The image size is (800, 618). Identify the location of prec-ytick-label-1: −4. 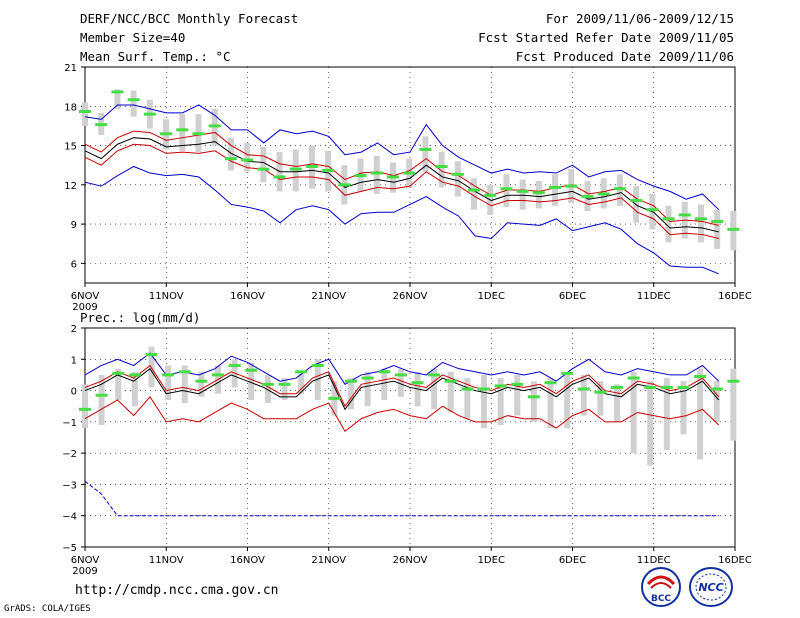
(69, 517).